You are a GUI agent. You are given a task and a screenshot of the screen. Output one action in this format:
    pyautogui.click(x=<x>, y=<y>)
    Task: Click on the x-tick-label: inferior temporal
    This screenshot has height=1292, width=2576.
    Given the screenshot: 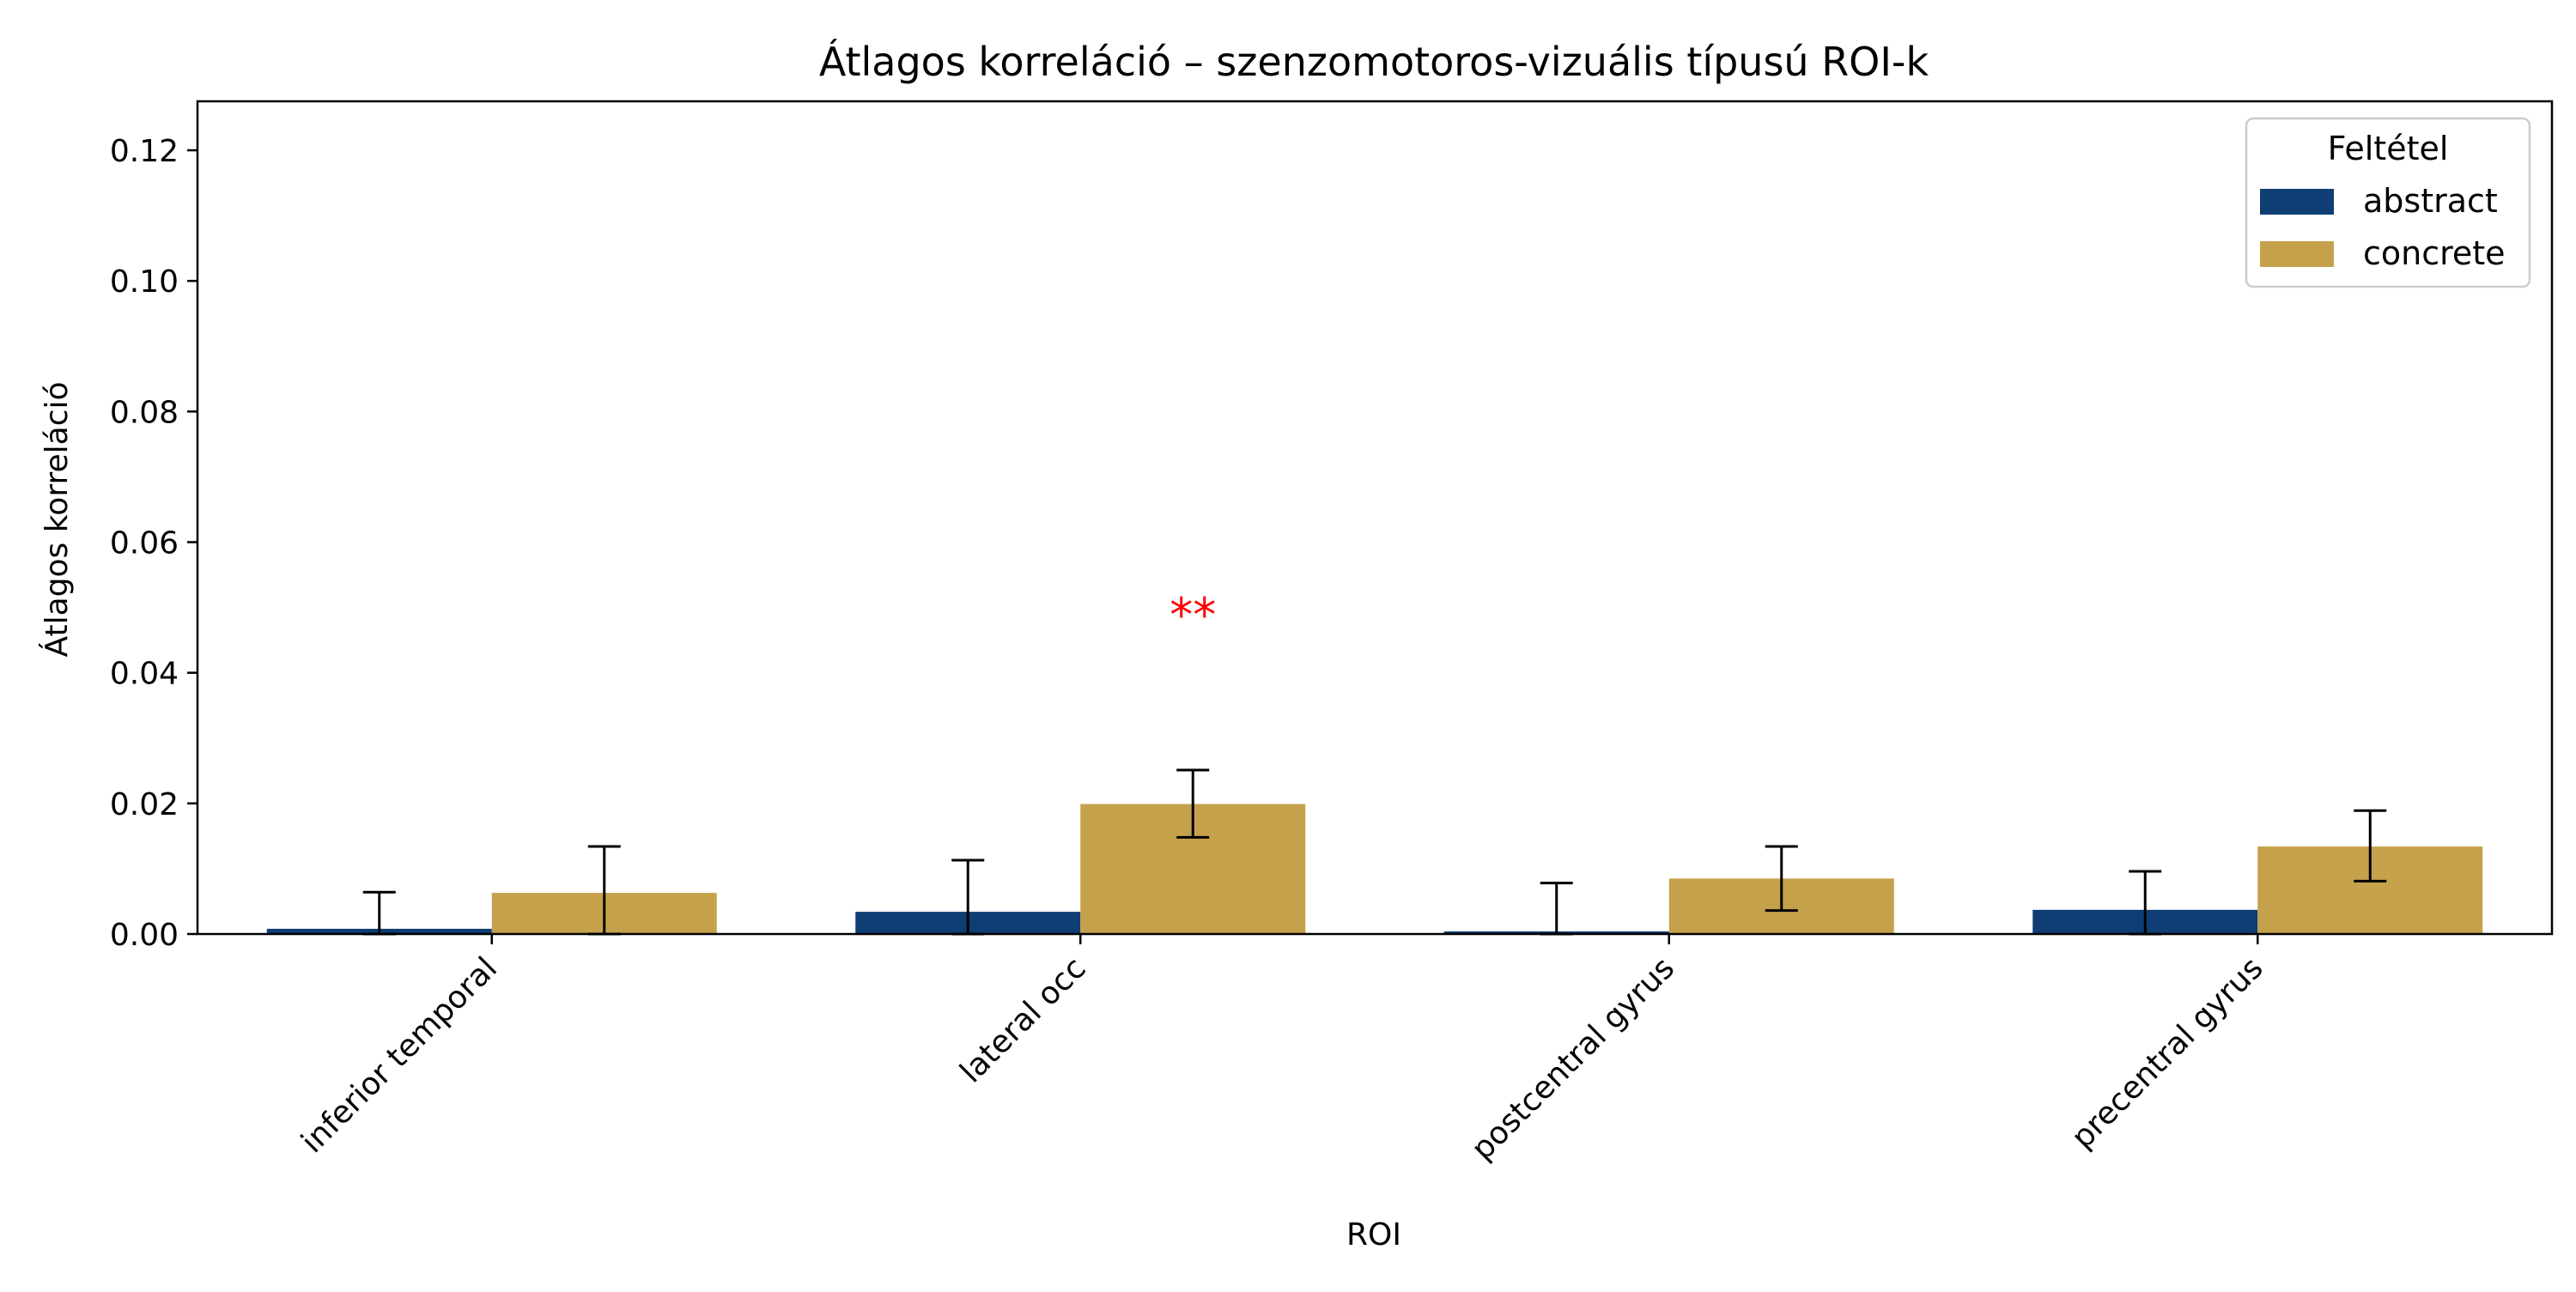 What is the action you would take?
    pyautogui.click(x=399, y=1055)
    